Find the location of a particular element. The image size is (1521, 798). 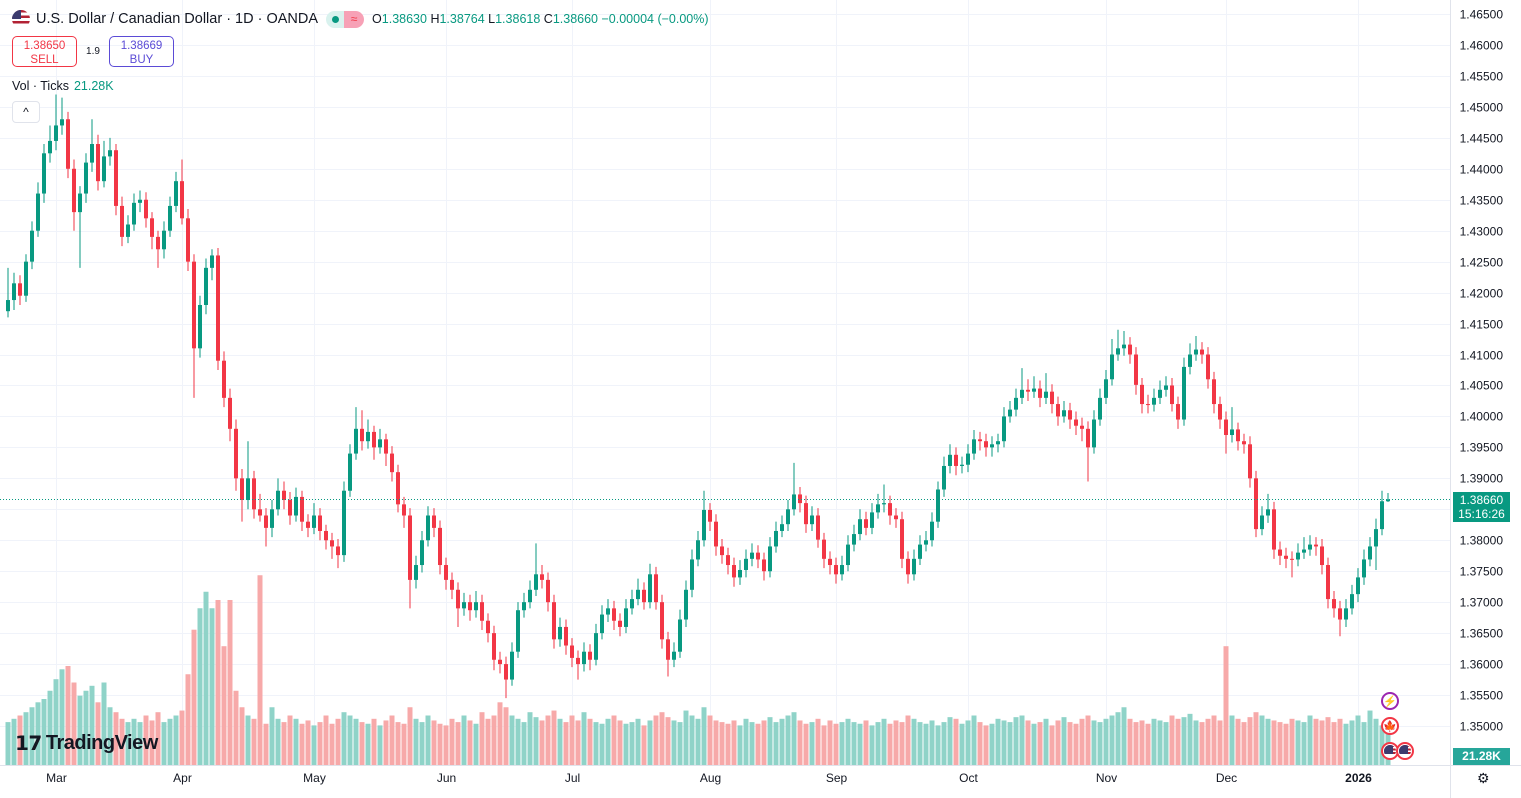

lightning-event-icon: ⚡ is located at coordinates (1390, 701).